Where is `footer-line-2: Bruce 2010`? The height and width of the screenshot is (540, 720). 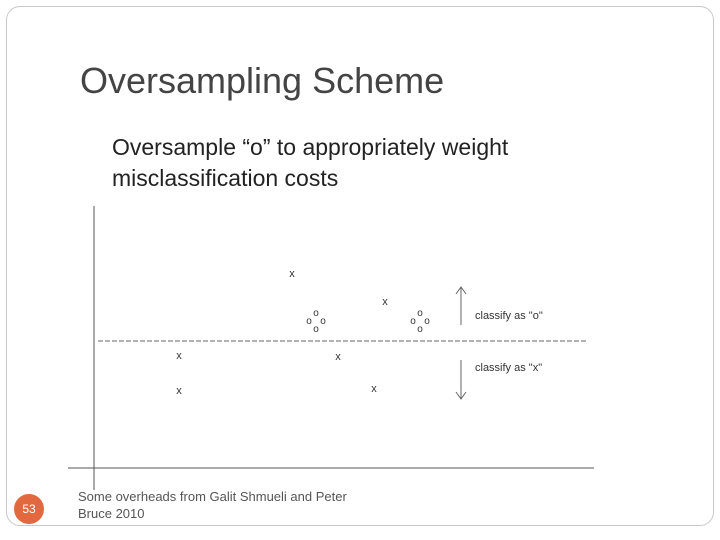 footer-line-2: Bruce 2010 is located at coordinates (111, 513).